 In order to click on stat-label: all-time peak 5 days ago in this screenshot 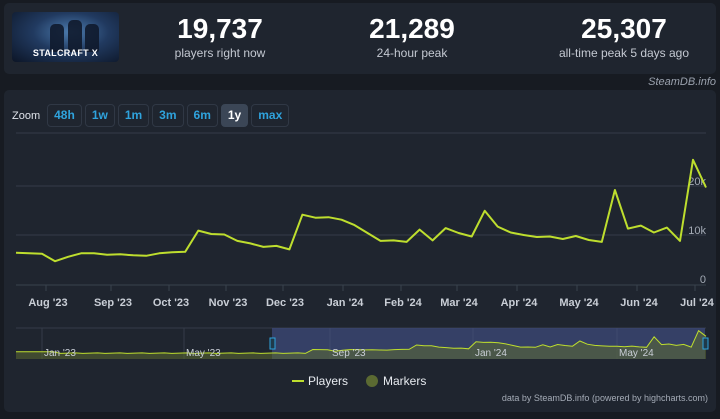, I will do `click(624, 53)`.